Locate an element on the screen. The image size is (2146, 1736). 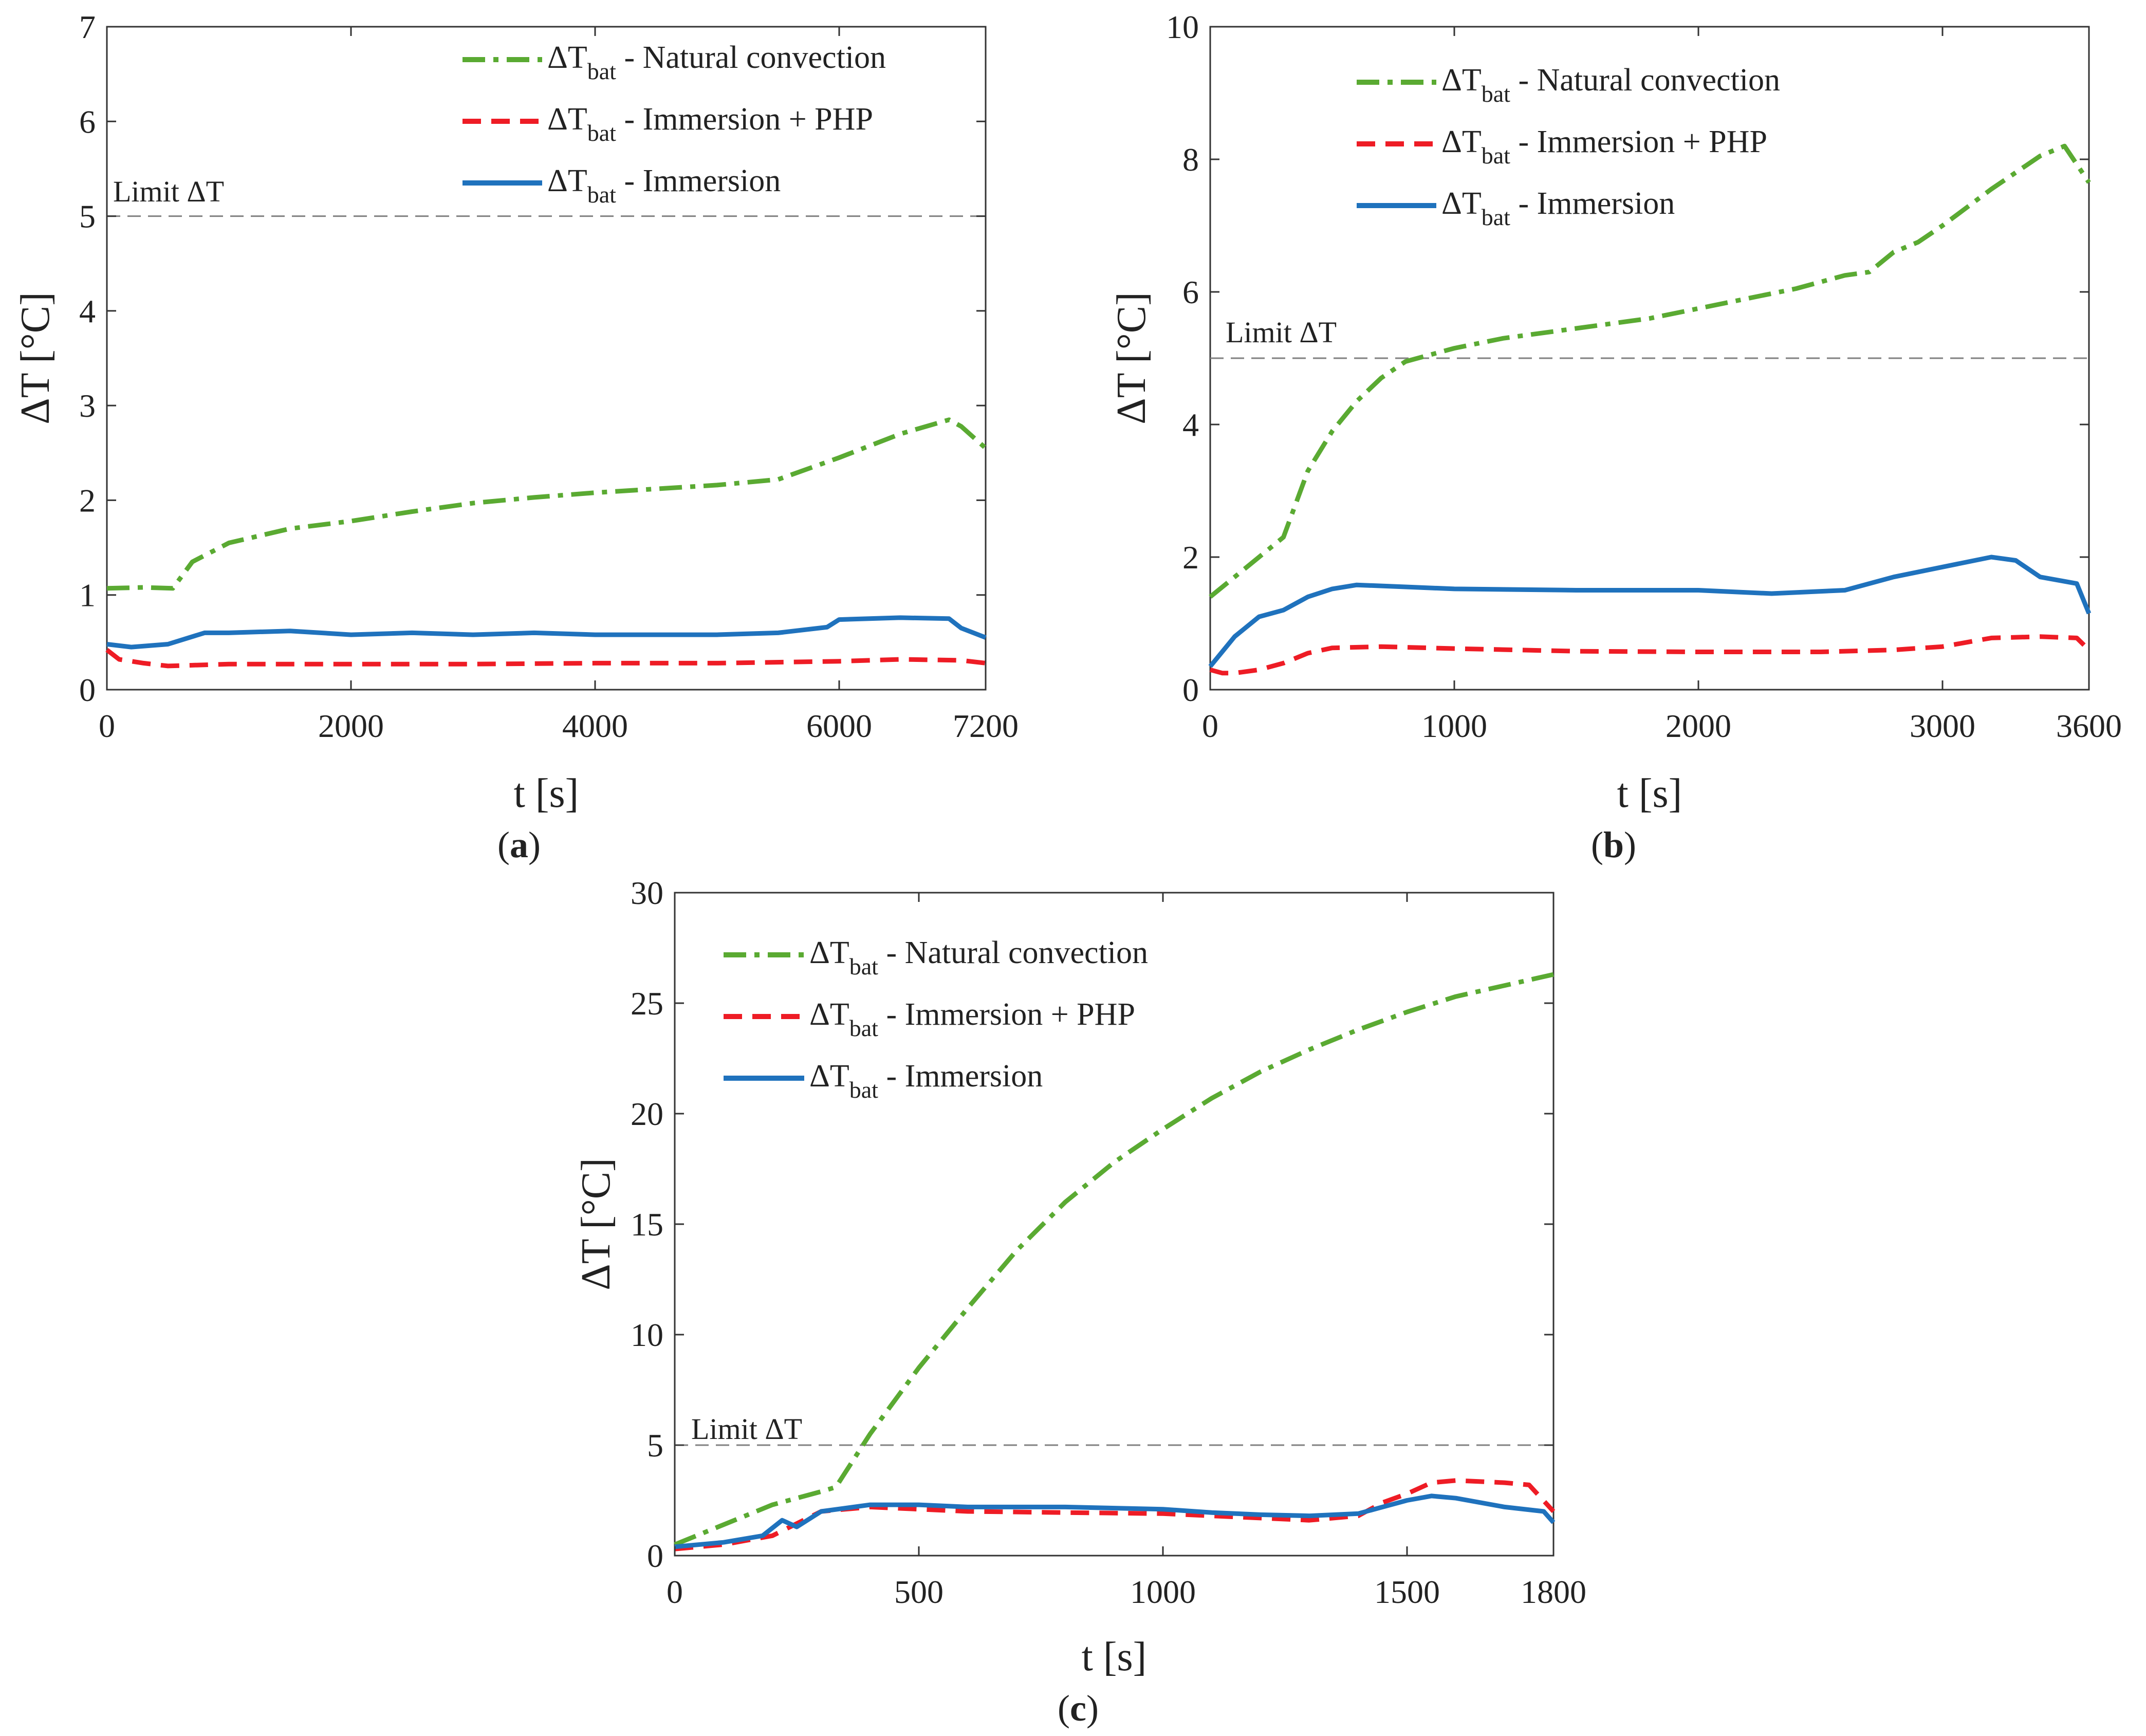
legend-label-immersion-c: ΔTbat - Immersion is located at coordinates (926, 1081).